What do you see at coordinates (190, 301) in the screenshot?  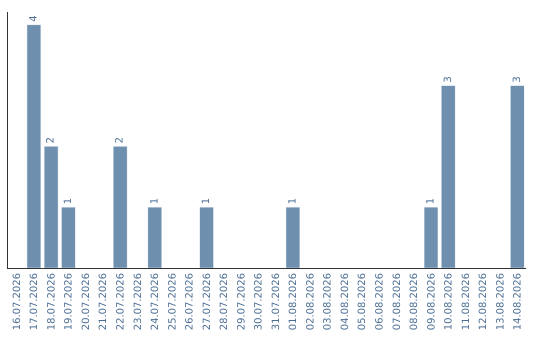 I see `x-tick-label: 26.07.2026` at bounding box center [190, 301].